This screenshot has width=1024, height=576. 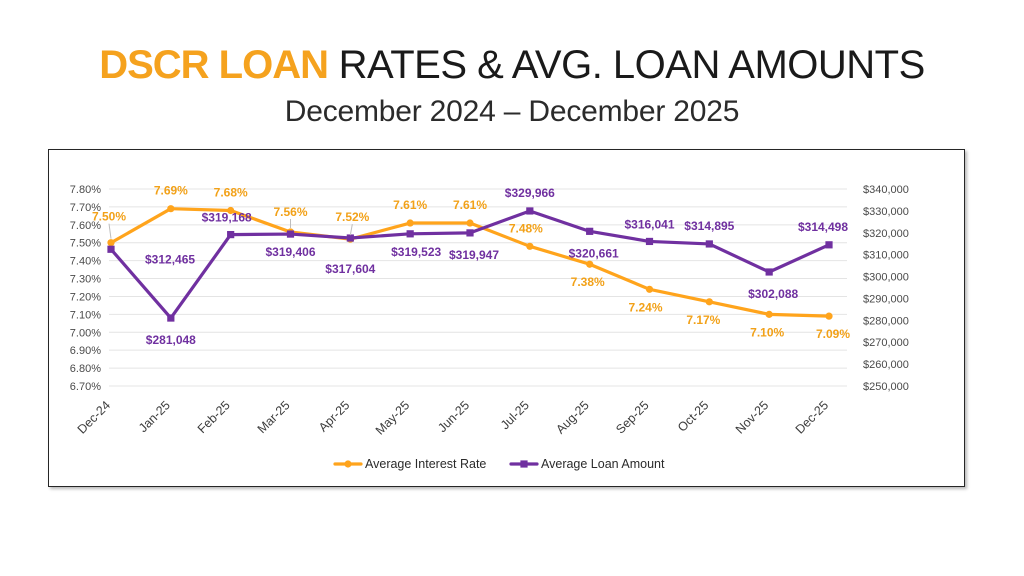 I want to click on page-title: DSCR LOAN RATES & AVG. LOAN AMOUNTS, so click(x=512, y=65).